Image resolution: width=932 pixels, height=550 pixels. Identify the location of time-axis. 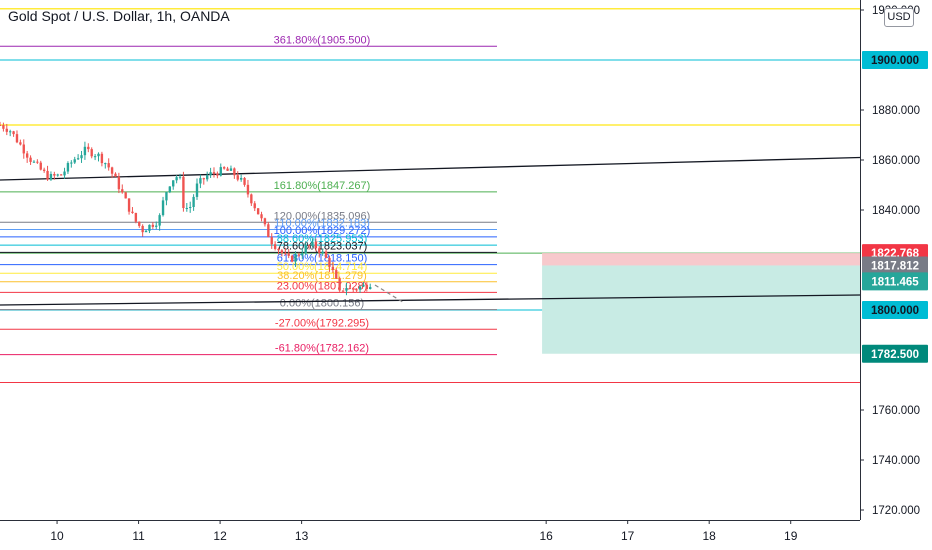
(430, 535).